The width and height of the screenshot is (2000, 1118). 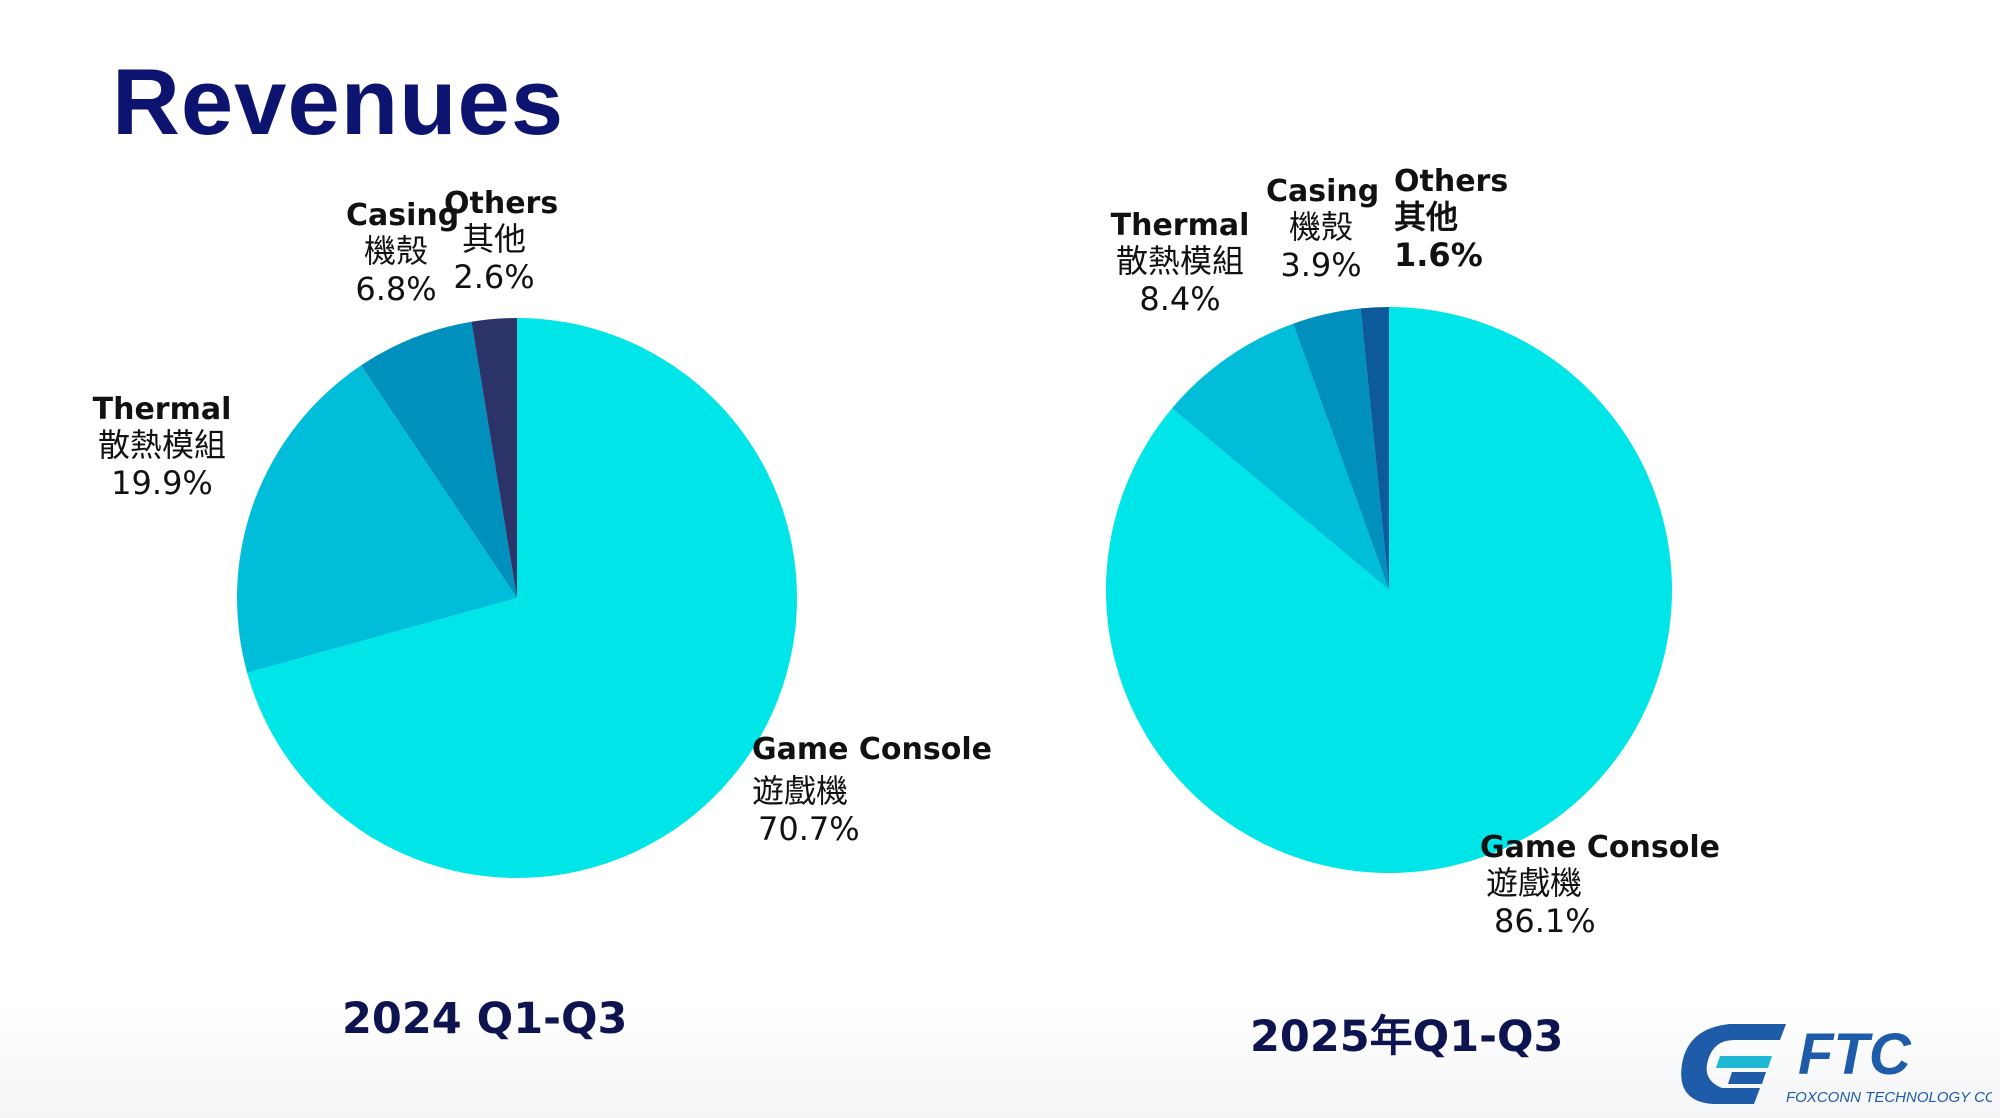 What do you see at coordinates (1406, 1033) in the screenshot?
I see `period-label-2025: 2025年Q1-Q3` at bounding box center [1406, 1033].